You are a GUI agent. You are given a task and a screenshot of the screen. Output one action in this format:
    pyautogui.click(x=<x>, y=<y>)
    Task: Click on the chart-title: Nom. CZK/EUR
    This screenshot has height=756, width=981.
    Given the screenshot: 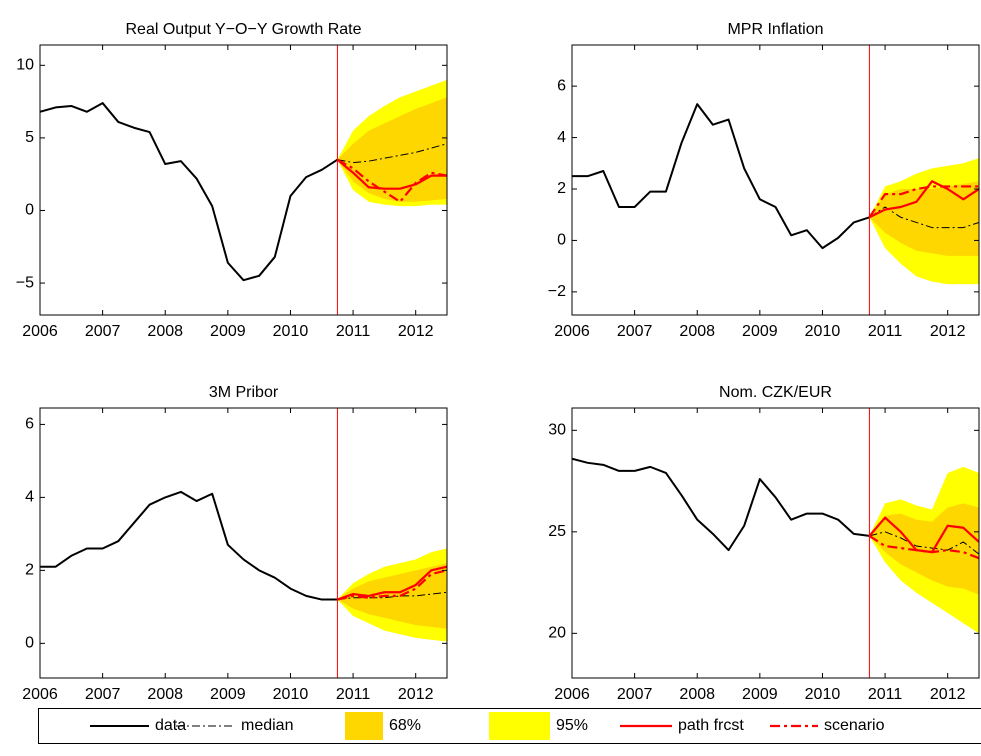 What is the action you would take?
    pyautogui.click(x=775, y=392)
    